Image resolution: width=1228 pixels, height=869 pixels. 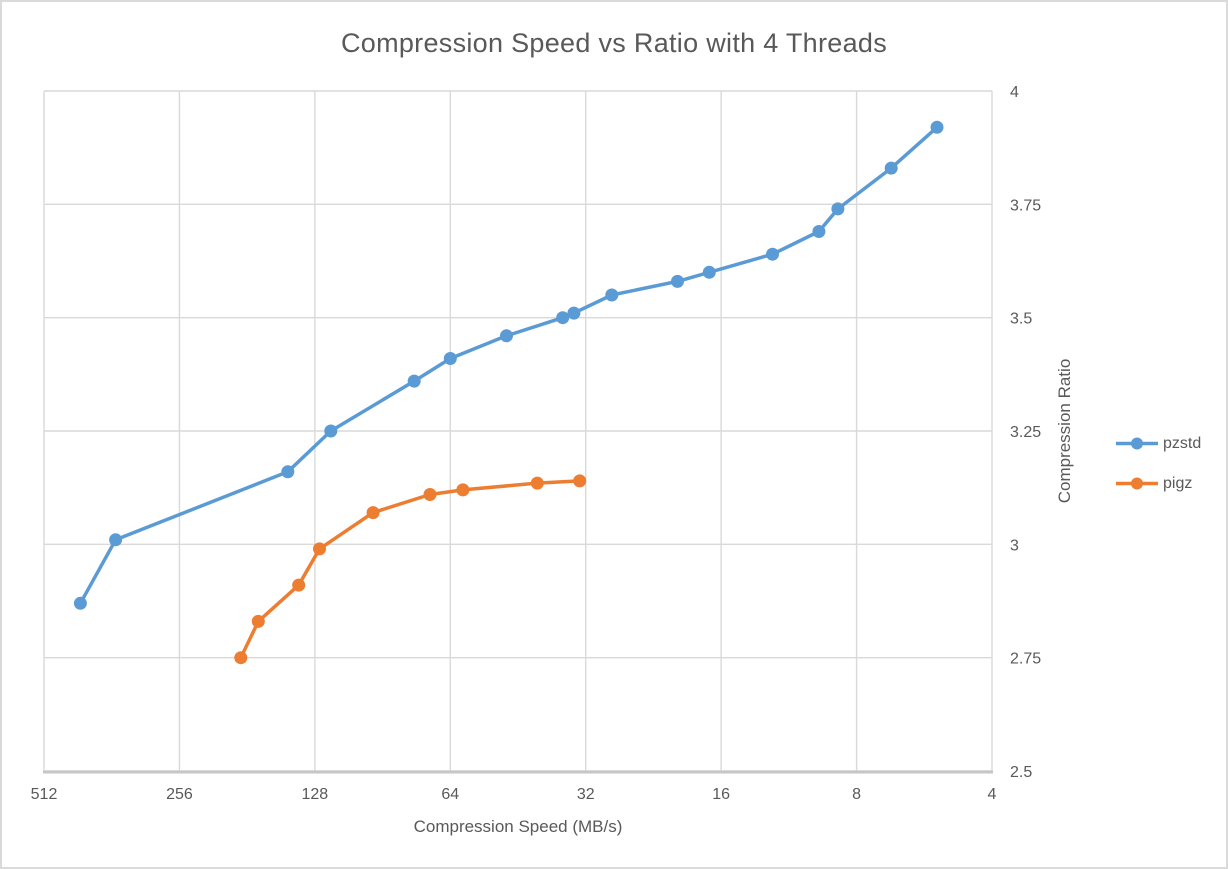 I want to click on x-tick-label: 8, so click(x=856, y=794).